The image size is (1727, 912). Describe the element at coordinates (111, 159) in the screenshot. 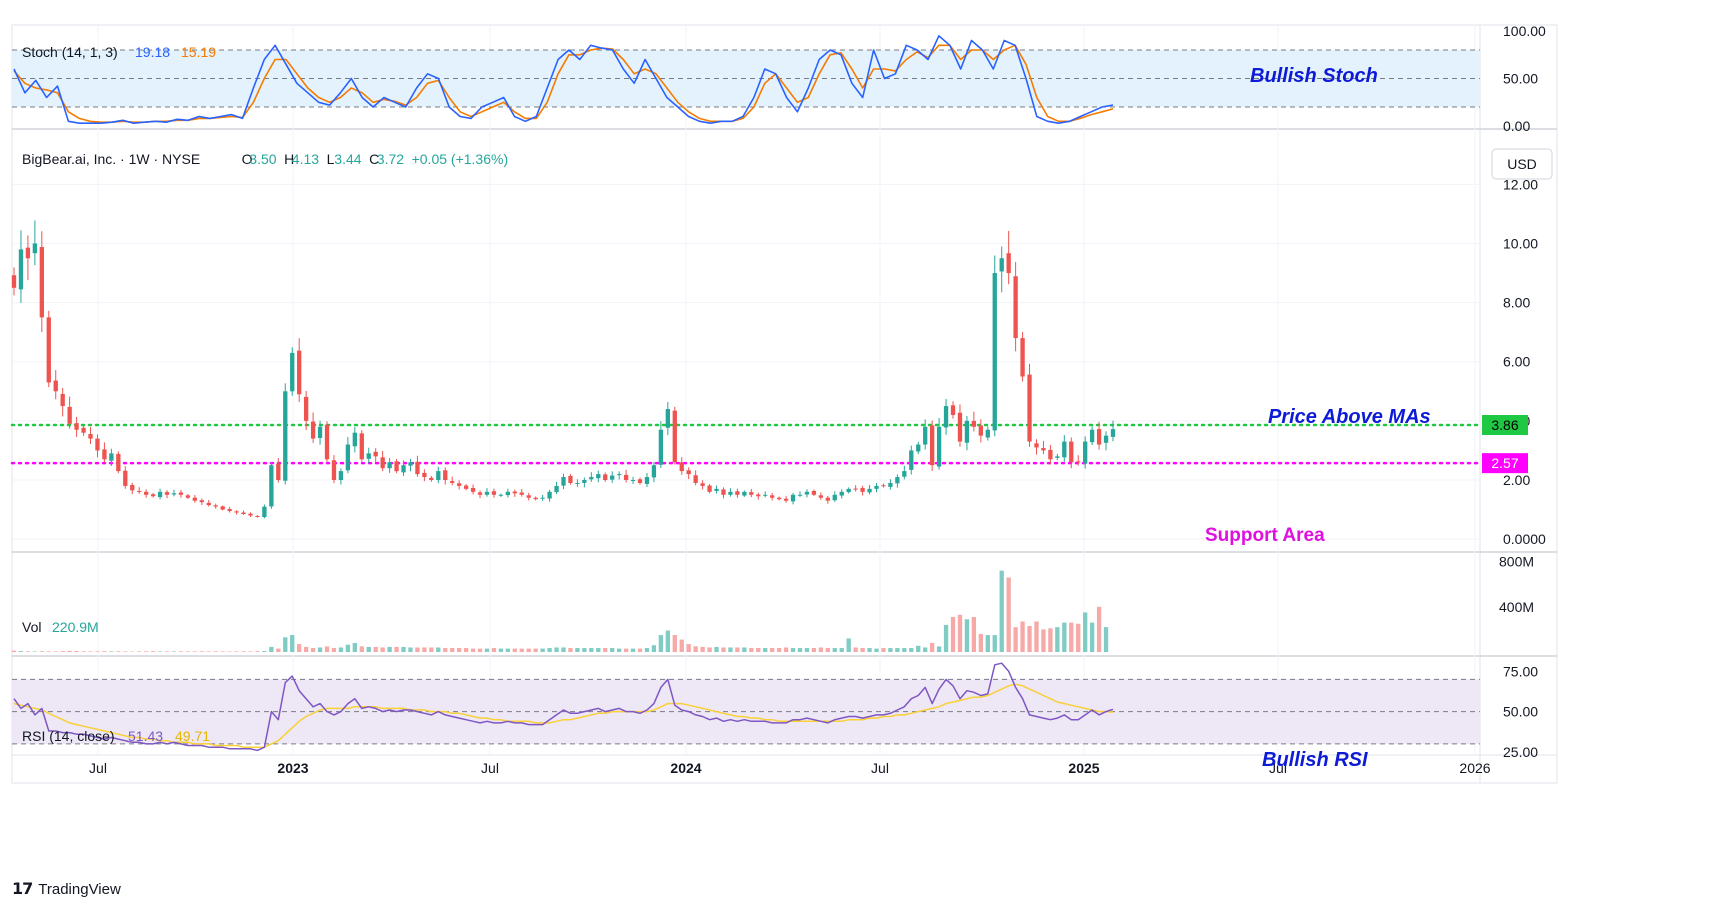

I see `price-title: BigBear.ai, Inc. · 1W · NYSE` at that location.